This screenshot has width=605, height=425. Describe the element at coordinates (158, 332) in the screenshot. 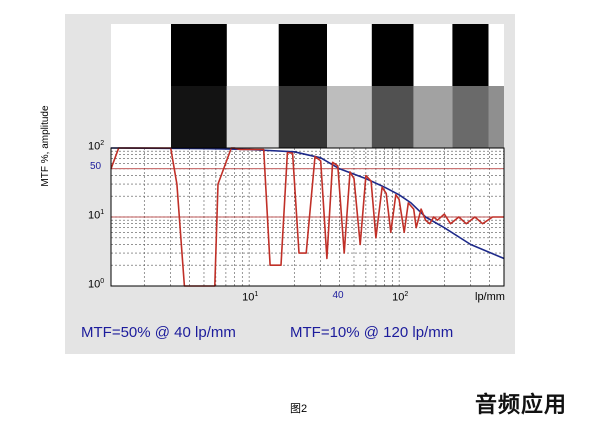

I see `mtf50-summary: MTF=50% @ 40 lp/mm` at that location.